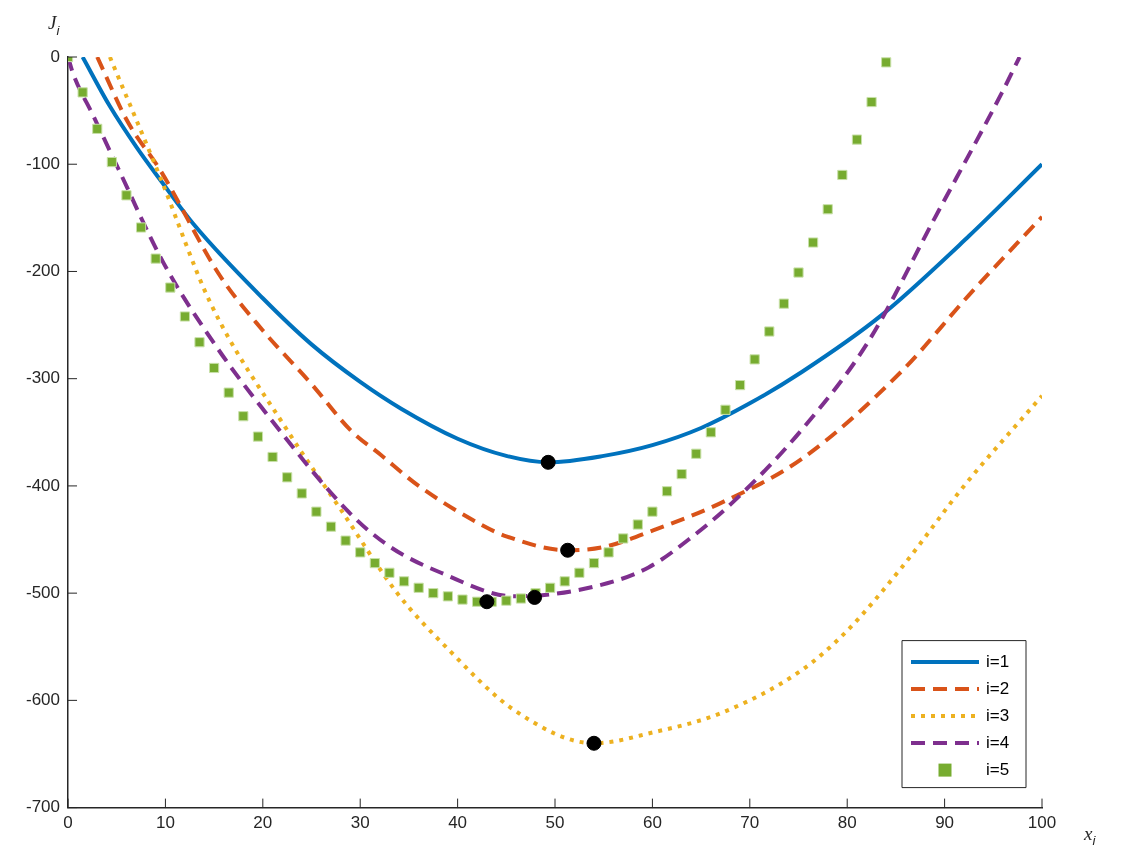  I want to click on x-tick-label: 80, so click(847, 823).